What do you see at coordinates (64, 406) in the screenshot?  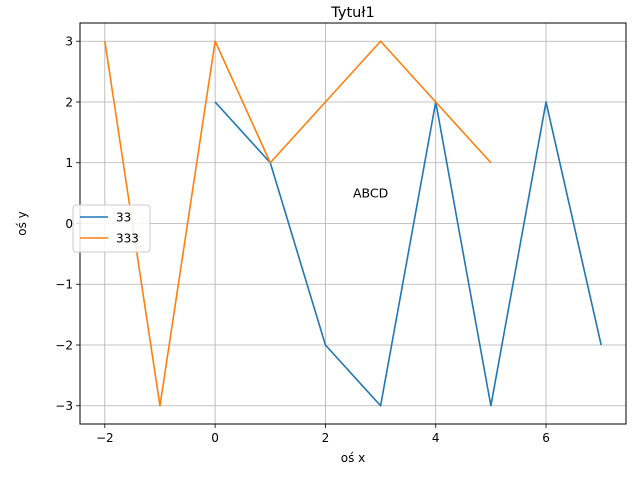 I see `y-tick-label: −3` at bounding box center [64, 406].